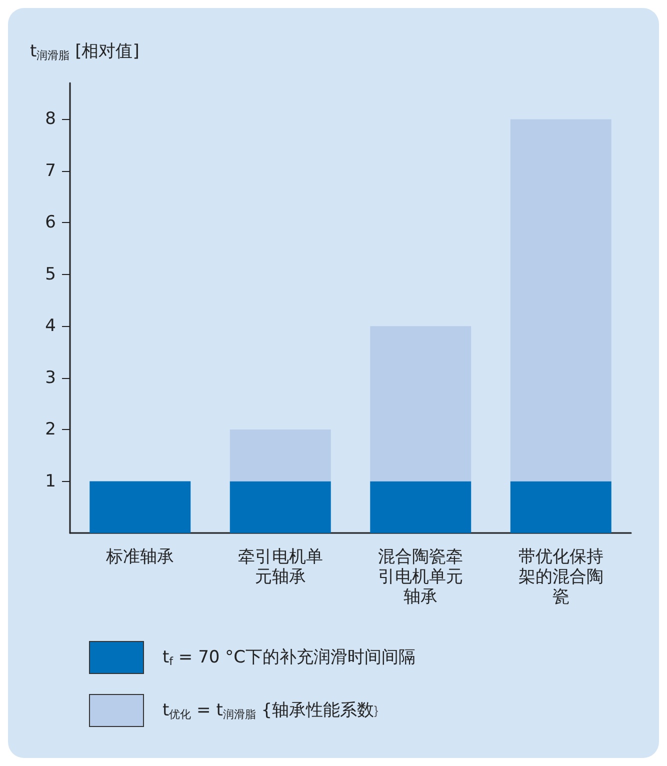 The image size is (667, 766). What do you see at coordinates (280, 567) in the screenshot?
I see `x-tick-label: 牵引电机单元轴承` at bounding box center [280, 567].